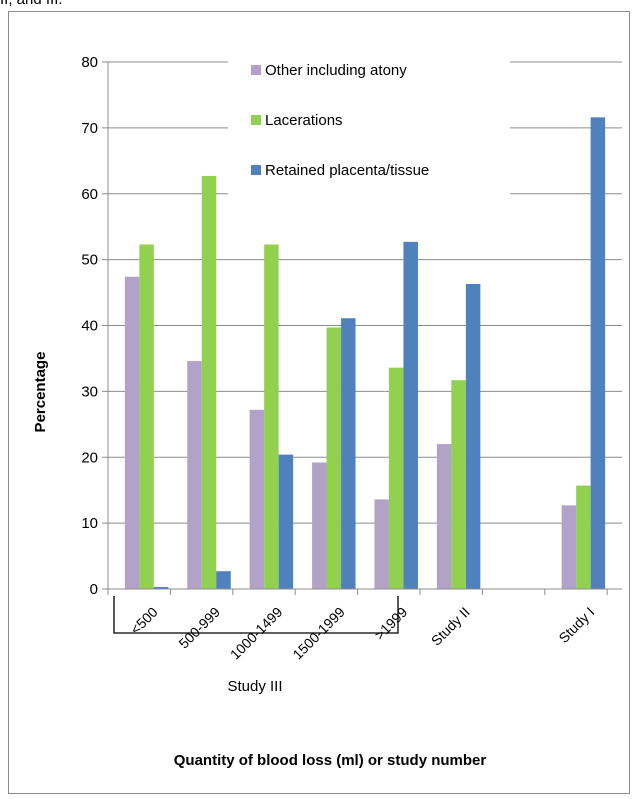 The width and height of the screenshot is (633, 799). What do you see at coordinates (199, 628) in the screenshot?
I see `x-tick-label: 500-999` at bounding box center [199, 628].